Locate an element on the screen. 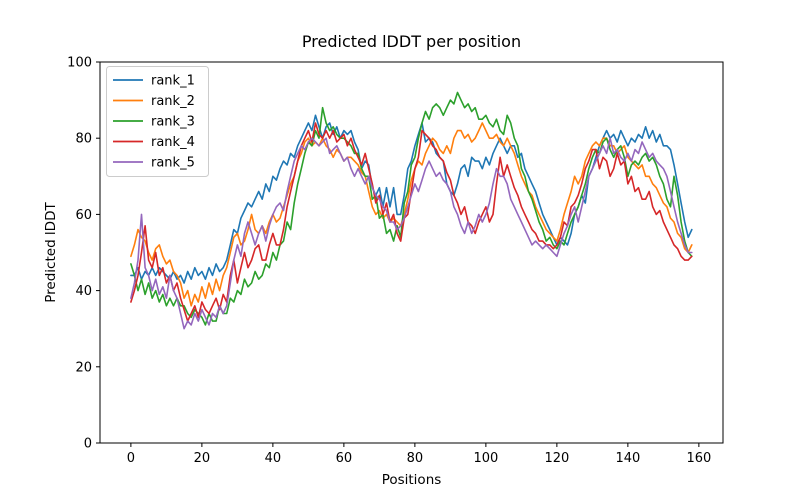  x-tick-label: 20 is located at coordinates (202, 458).